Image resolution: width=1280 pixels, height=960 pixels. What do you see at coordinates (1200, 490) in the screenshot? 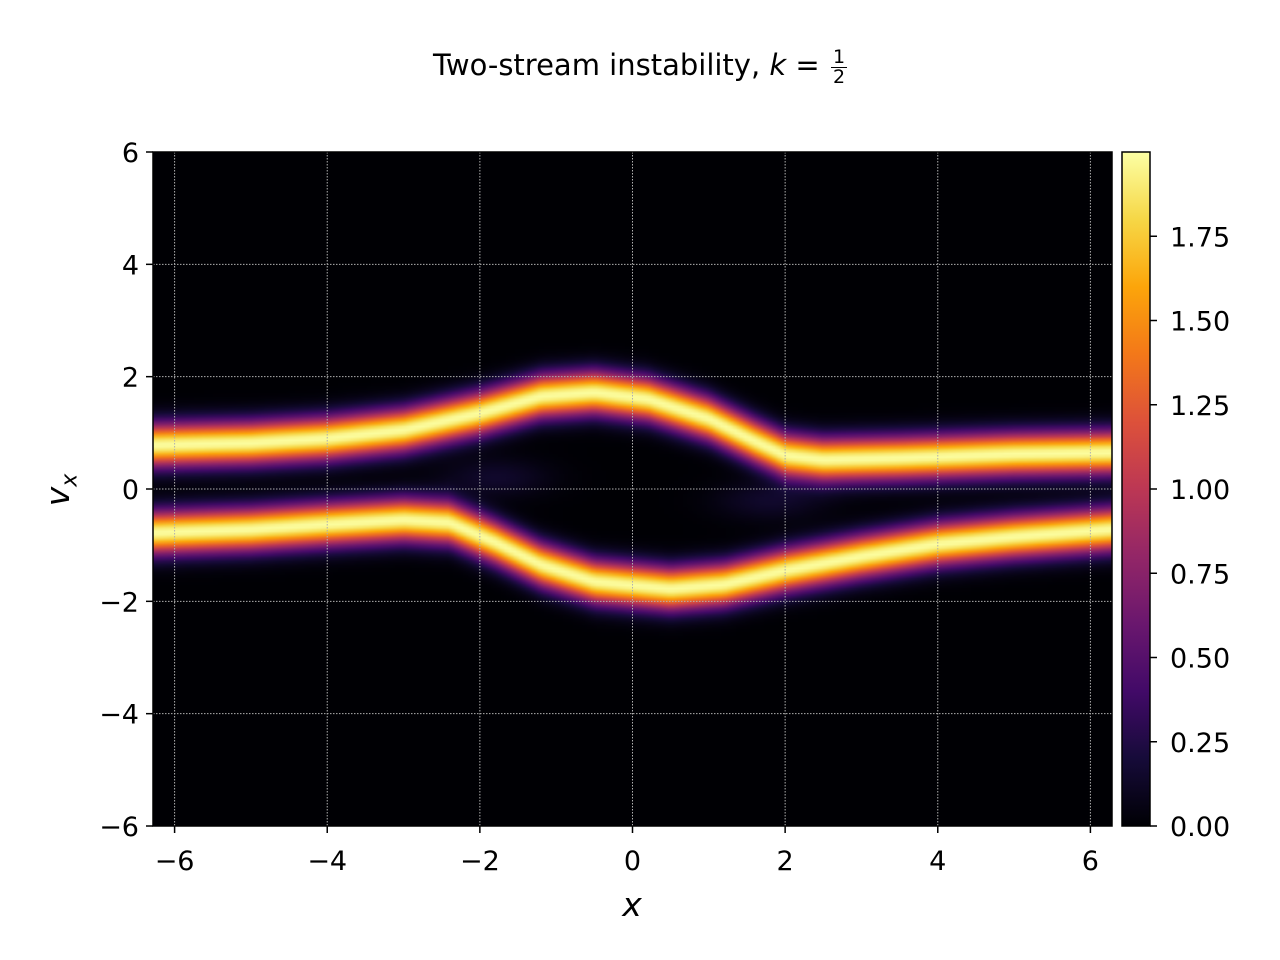
I see `colorbar-tick-label: 1.00` at bounding box center [1200, 490].